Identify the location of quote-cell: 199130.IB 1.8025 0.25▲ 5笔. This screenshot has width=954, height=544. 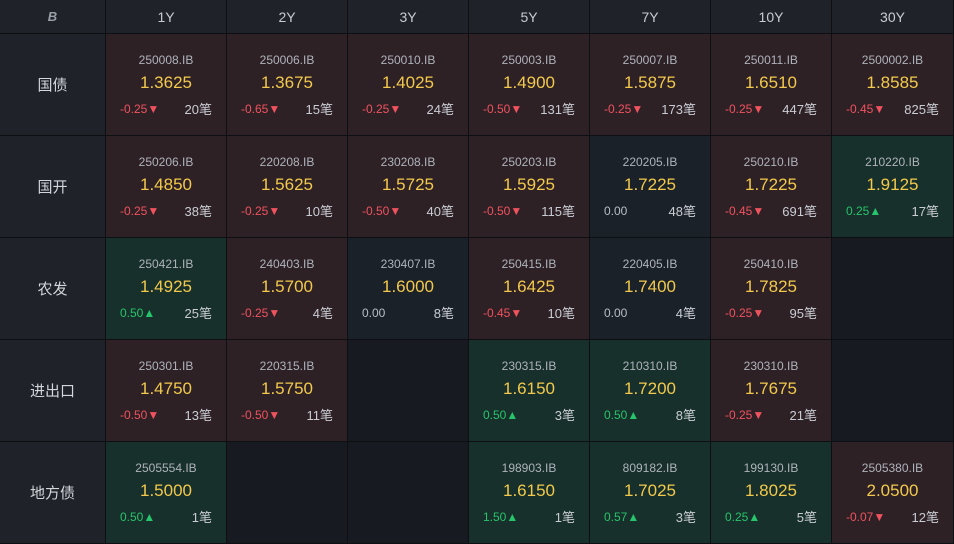
(771, 493).